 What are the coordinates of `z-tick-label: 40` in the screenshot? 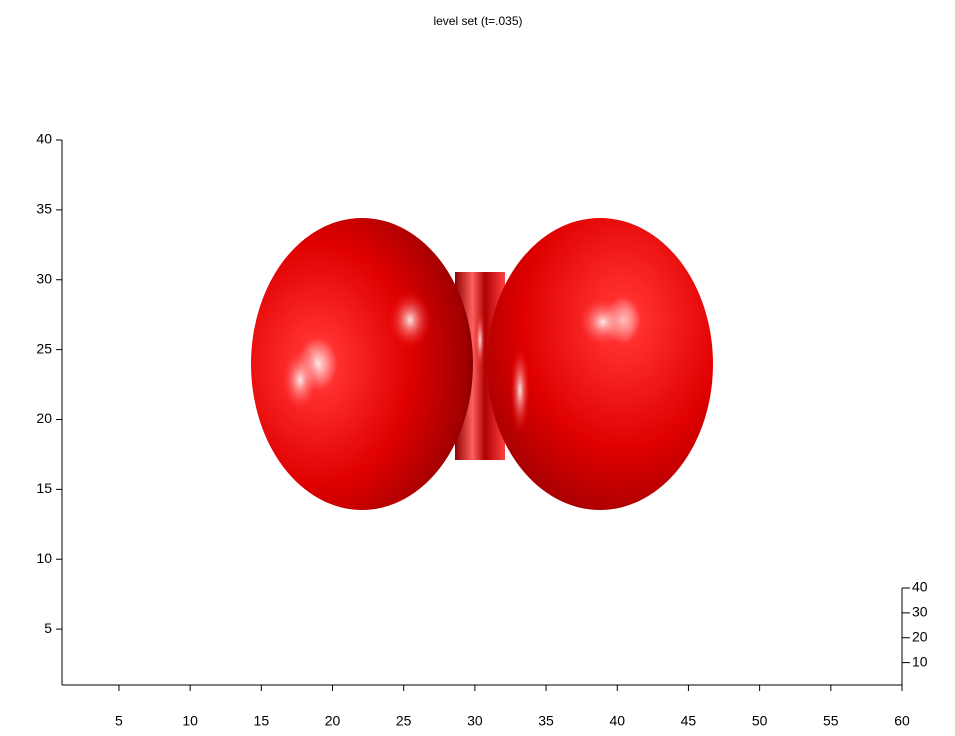 It's located at (920, 587).